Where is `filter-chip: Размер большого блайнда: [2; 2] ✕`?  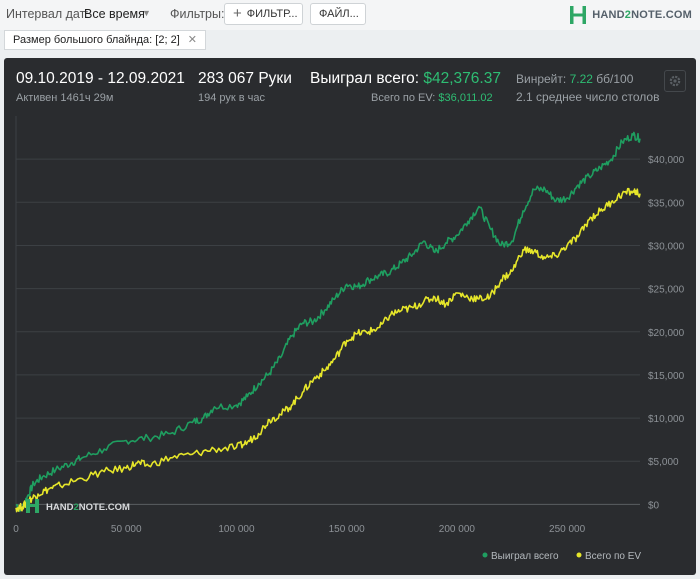
filter-chip: Размер большого блайнда: [2; 2] ✕ is located at coordinates (105, 40).